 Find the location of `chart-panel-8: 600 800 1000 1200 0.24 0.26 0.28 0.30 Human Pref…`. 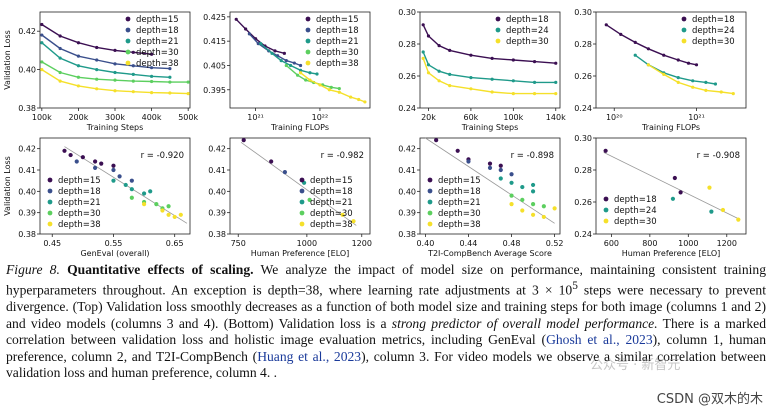

chart-panel-8: 600 800 1000 1200 0.24 0.26 0.28 0.30 Human Pref… is located at coordinates (660, 196).